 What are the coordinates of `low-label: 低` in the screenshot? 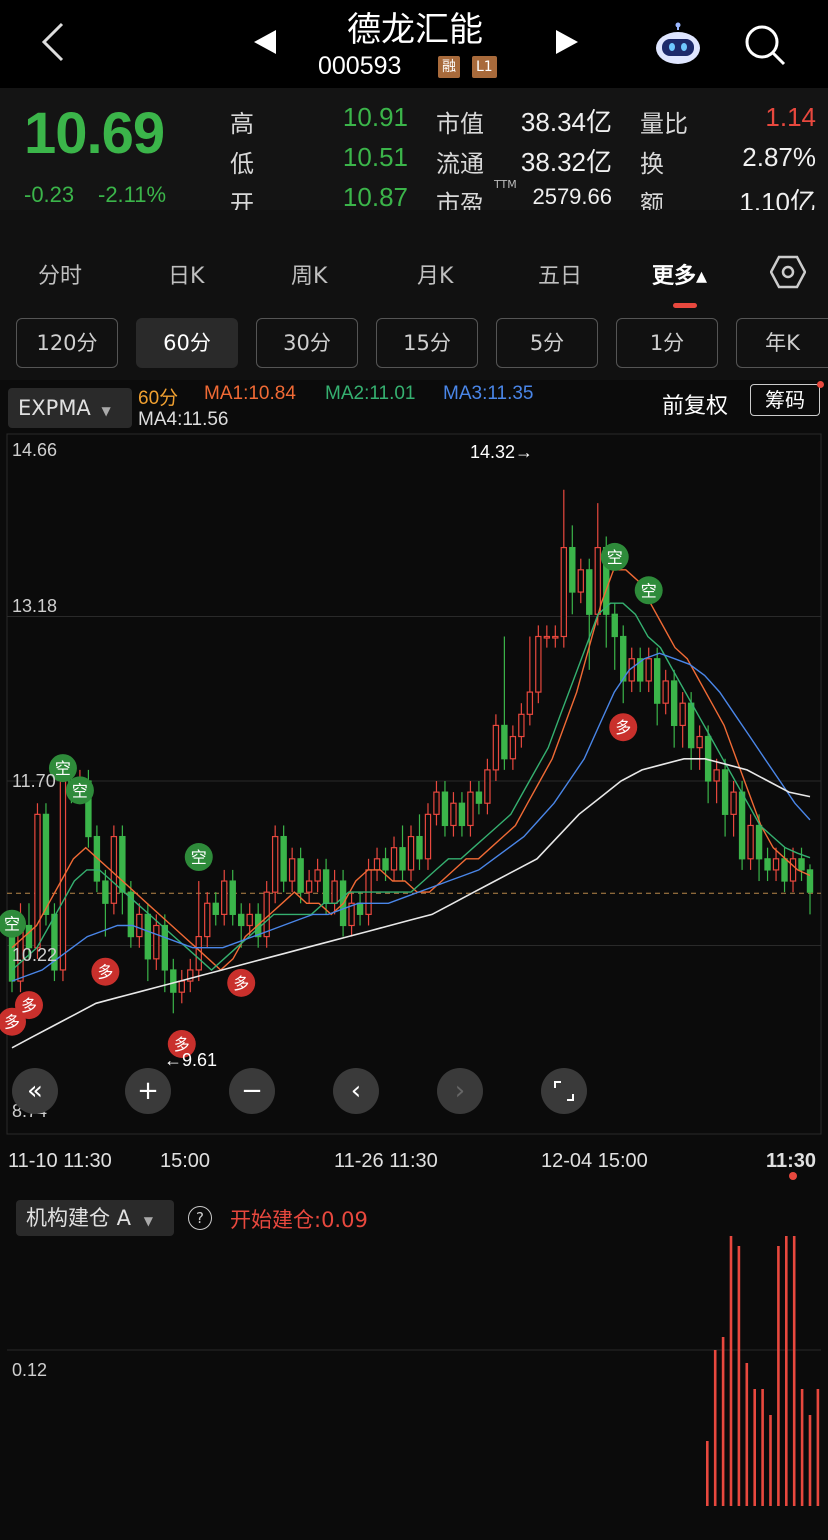 It's located at (242, 164).